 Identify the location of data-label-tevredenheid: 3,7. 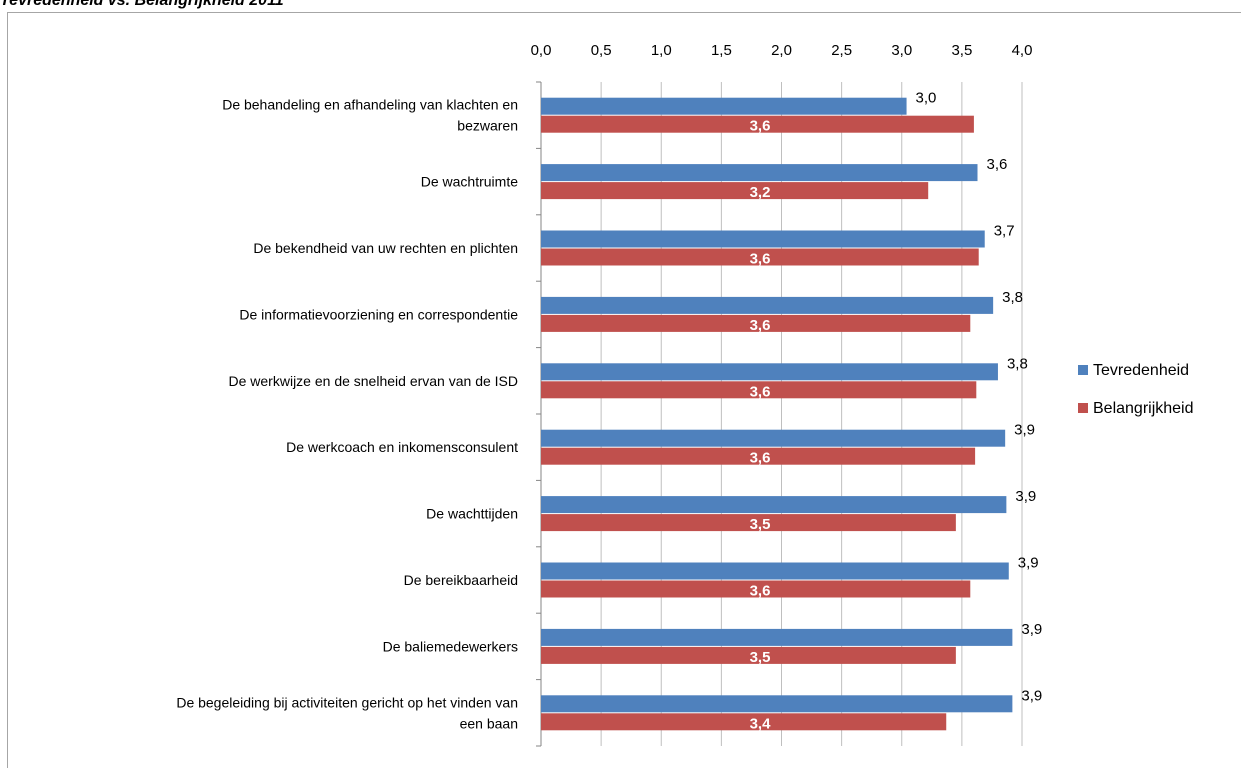
(1004, 231).